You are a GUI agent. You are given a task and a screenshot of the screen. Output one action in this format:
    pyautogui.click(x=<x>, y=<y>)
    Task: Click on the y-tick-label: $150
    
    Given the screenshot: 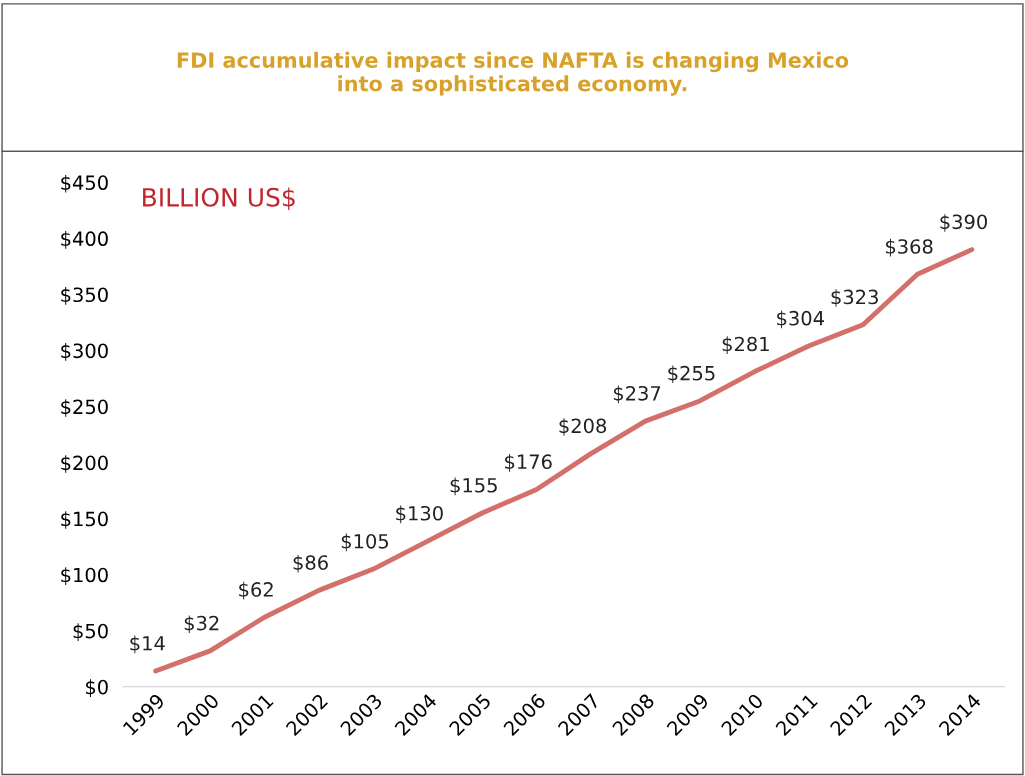 What is the action you would take?
    pyautogui.click(x=84, y=520)
    